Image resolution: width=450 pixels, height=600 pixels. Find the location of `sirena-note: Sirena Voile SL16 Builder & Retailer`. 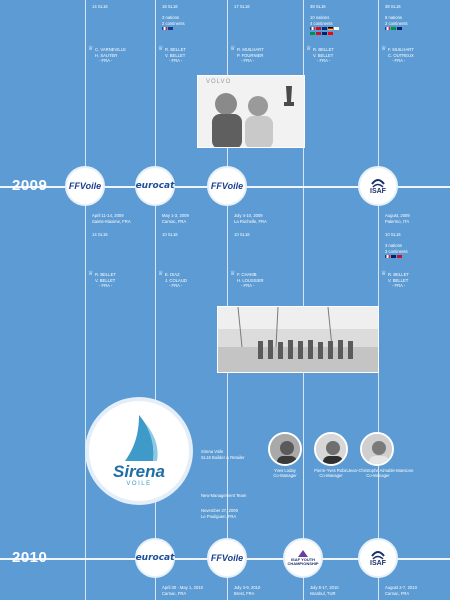

sirena-note: Sirena Voile SL16 Builder & Retailer is located at coordinates (223, 454).